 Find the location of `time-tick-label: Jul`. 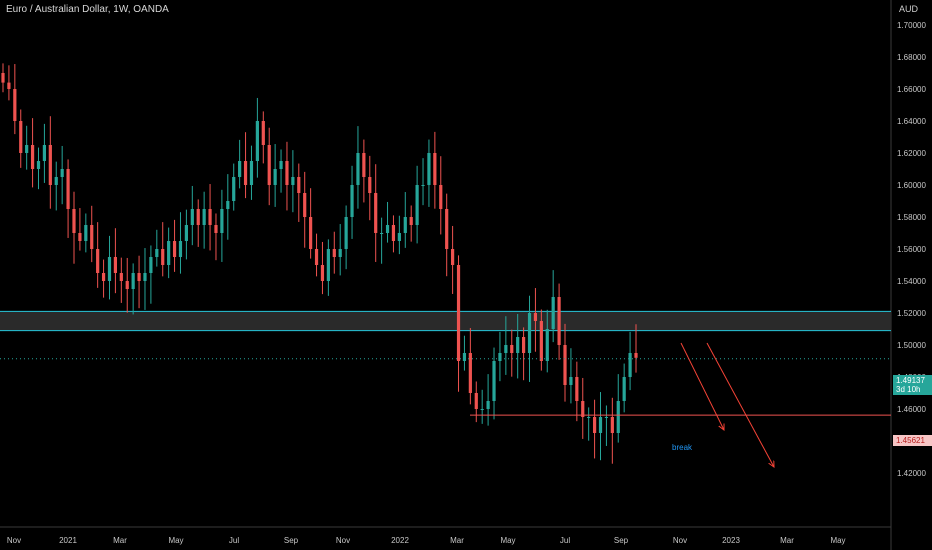

time-tick-label: Jul is located at coordinates (234, 540).